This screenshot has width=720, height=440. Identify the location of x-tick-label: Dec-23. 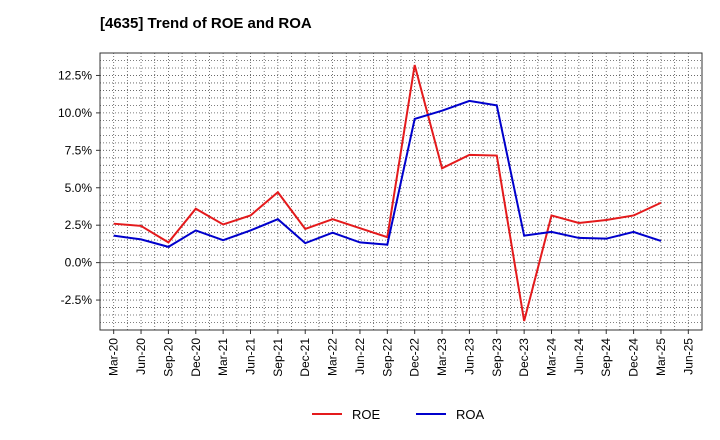
(524, 357).